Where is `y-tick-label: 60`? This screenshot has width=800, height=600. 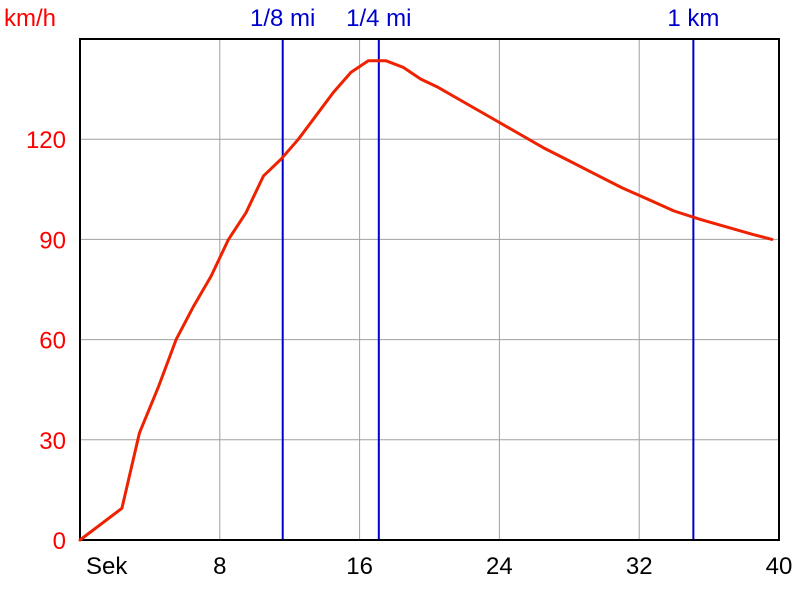 y-tick-label: 60 is located at coordinates (52, 341).